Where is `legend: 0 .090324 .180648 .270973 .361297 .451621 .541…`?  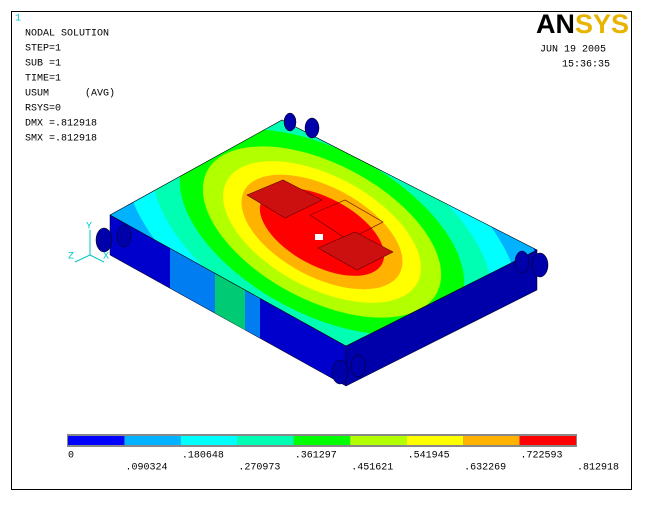
legend: 0 .090324 .180648 .270973 .361297 .451621 .541… is located at coordinates (343, 454).